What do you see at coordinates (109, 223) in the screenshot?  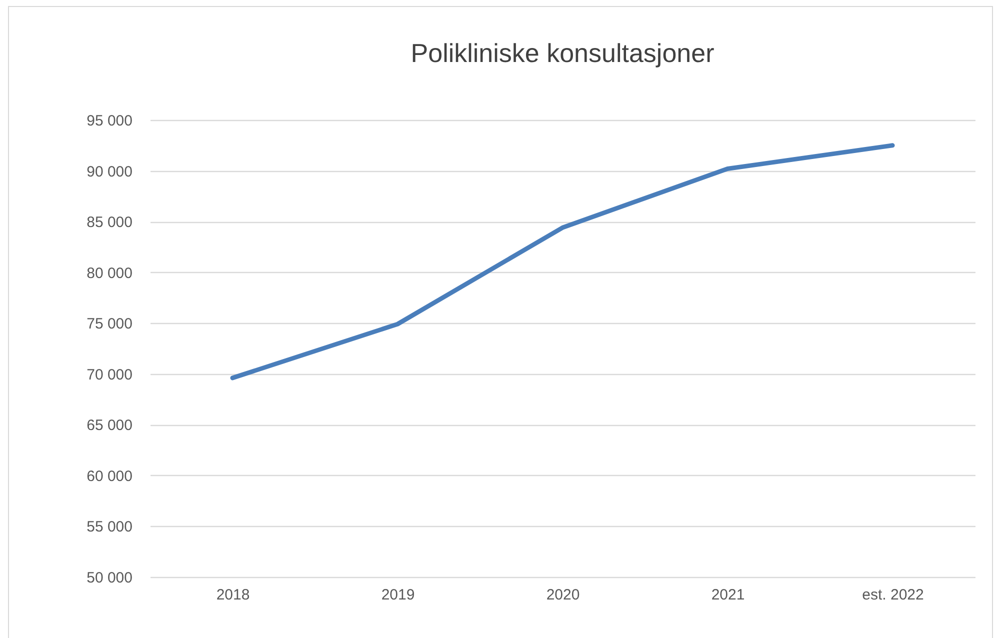 I see `y-tick-label: 85 000` at bounding box center [109, 223].